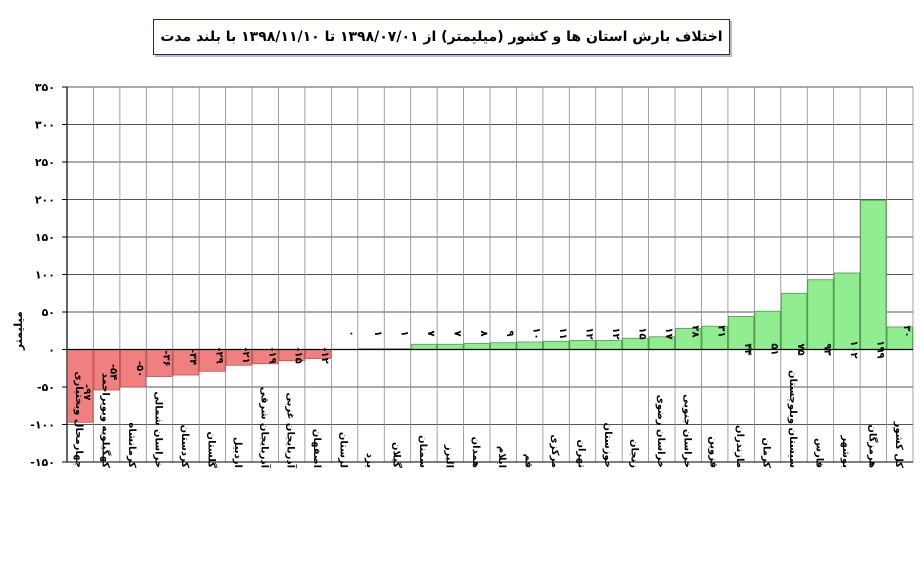  Describe the element at coordinates (45, 162) in the screenshot. I see `y-tick-label: ۲۵۰` at that location.